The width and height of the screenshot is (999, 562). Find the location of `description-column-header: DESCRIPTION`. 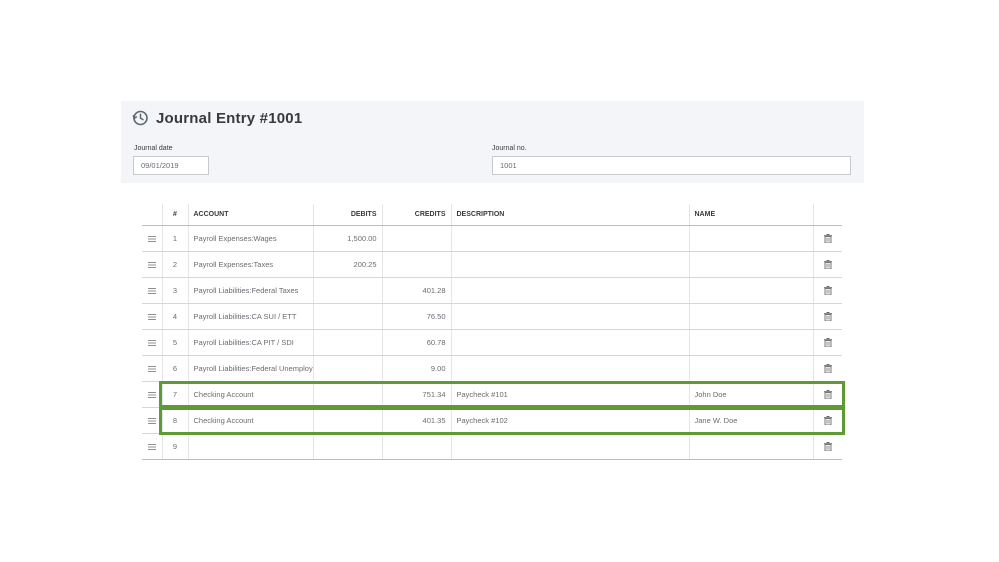

description-column-header: DESCRIPTION is located at coordinates (570, 215).